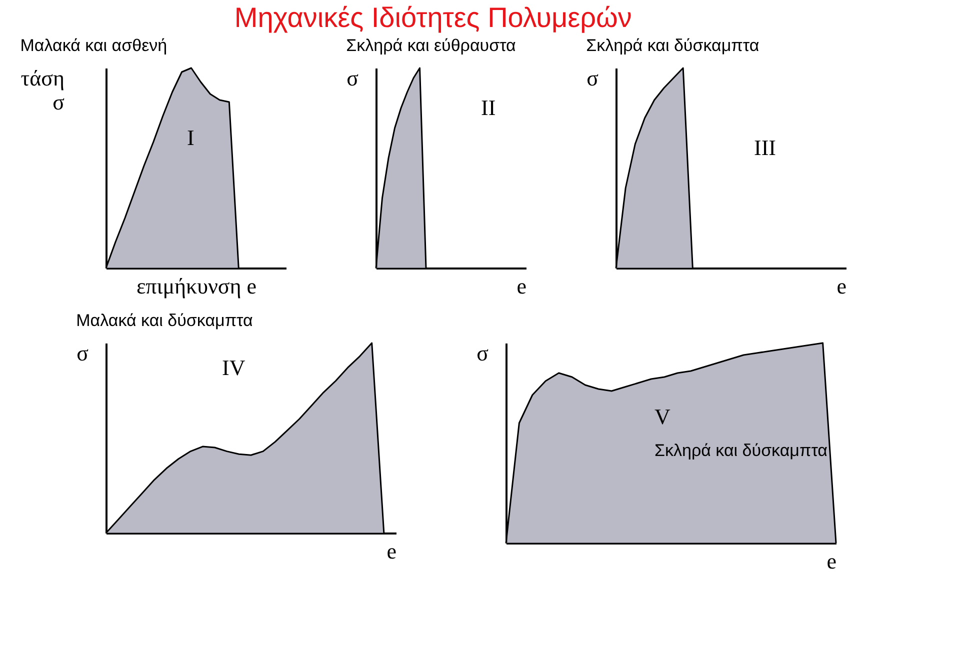 The image size is (960, 670). I want to click on chart-title: Μαλακά και ασθενή, so click(94, 45).